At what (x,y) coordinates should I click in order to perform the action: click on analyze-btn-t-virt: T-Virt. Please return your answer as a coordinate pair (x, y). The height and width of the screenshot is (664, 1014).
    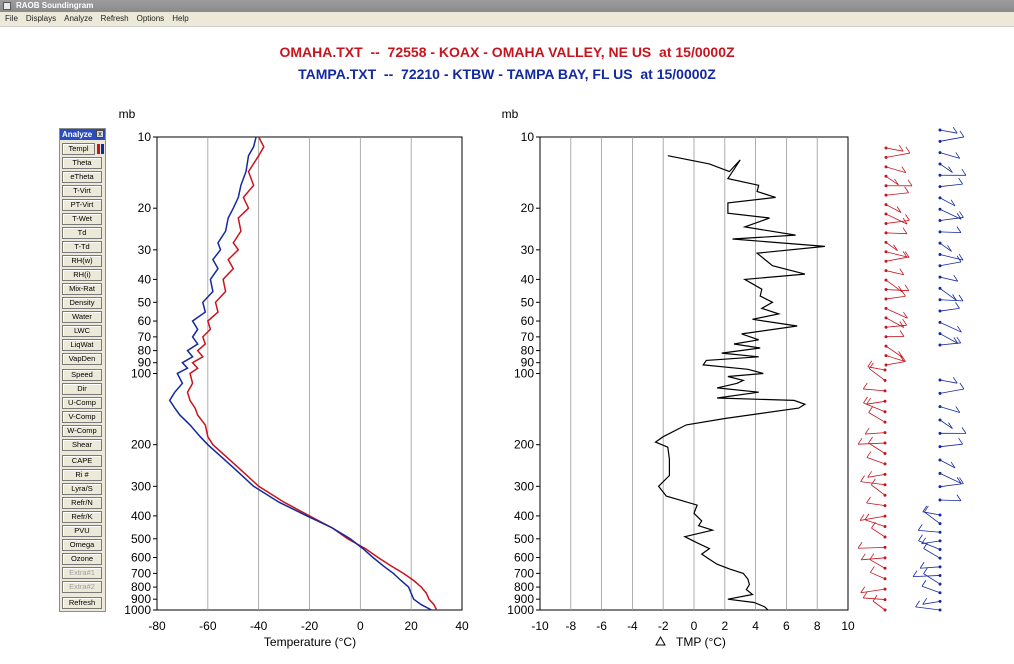
    Looking at the image, I should click on (82, 191).